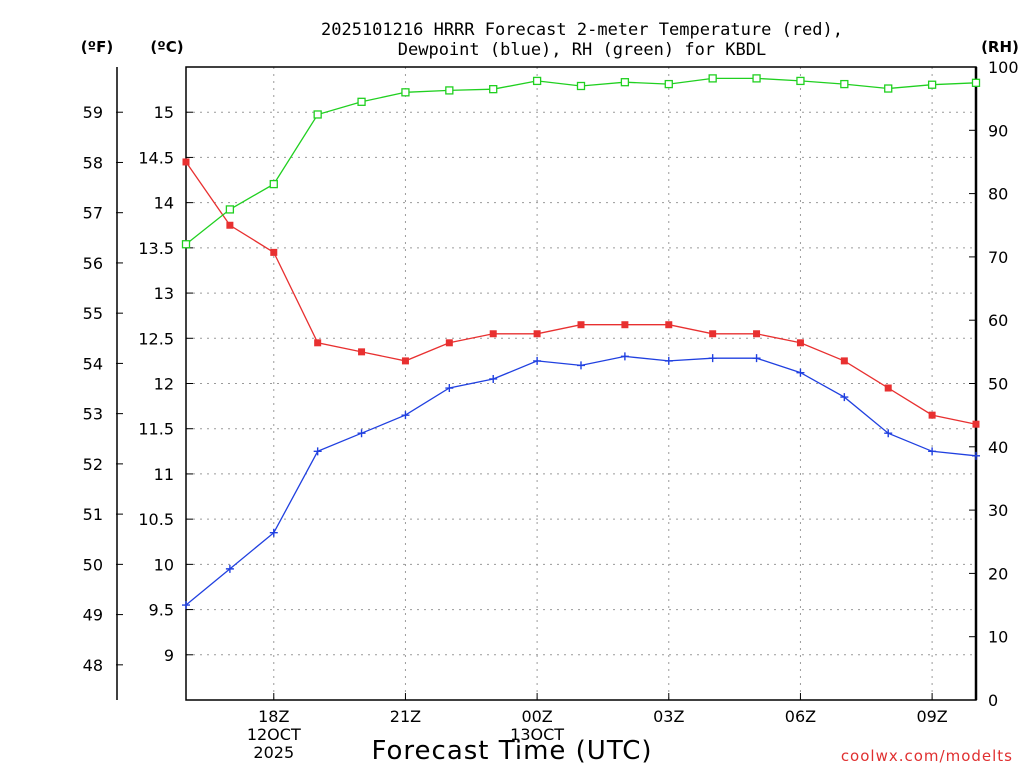  I want to click on rh-tick-label: 30, so click(998, 510).